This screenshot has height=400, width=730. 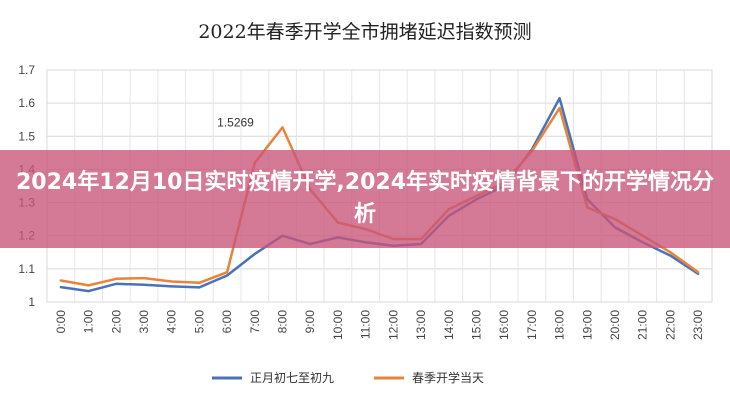 What do you see at coordinates (532, 325) in the screenshot?
I see `x-tick-label: 17:00` at bounding box center [532, 325].